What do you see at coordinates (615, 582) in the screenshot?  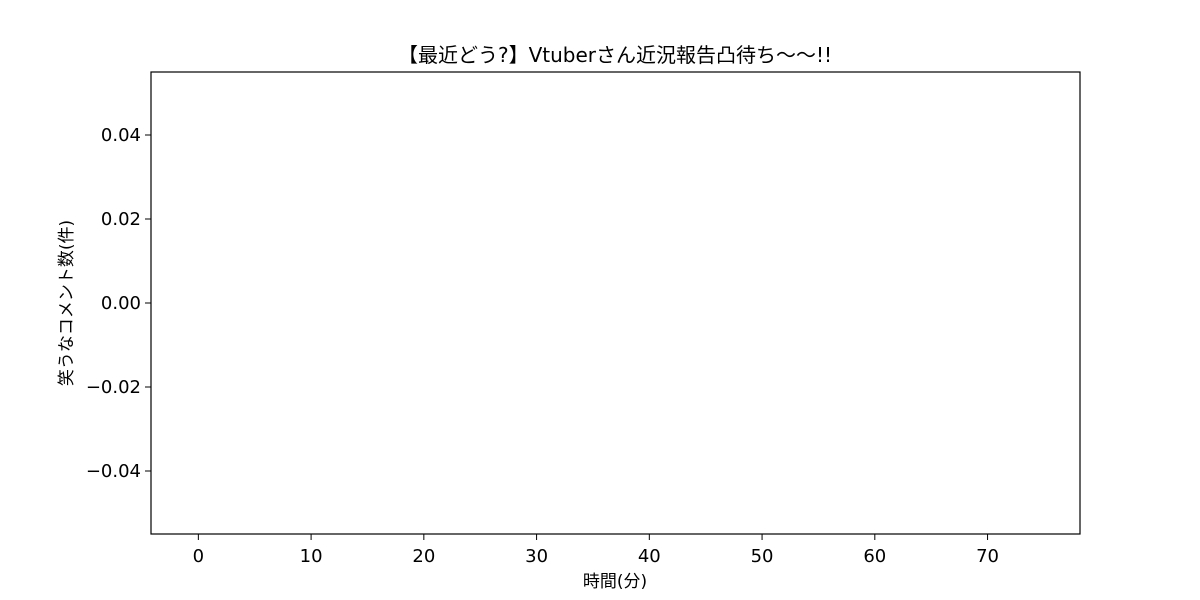 I see `x-axis-label: 時間(分)` at bounding box center [615, 582].